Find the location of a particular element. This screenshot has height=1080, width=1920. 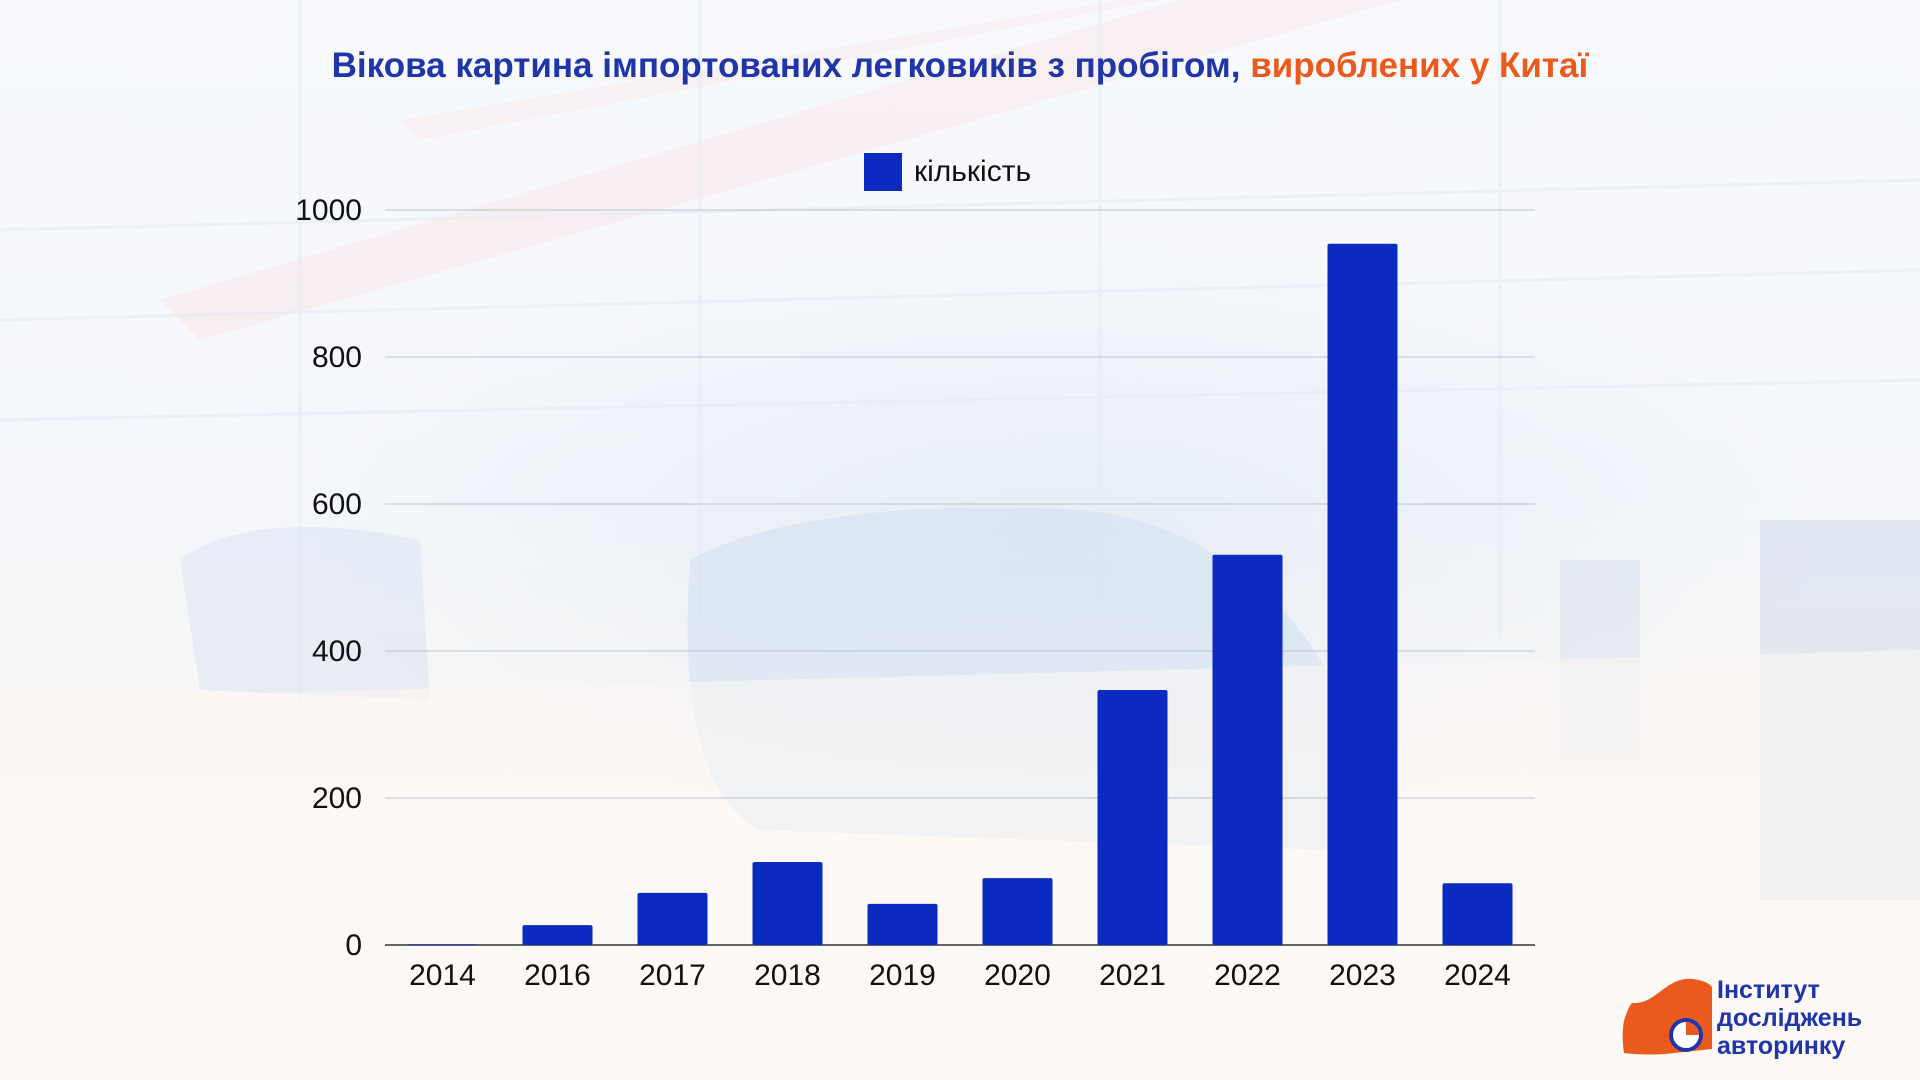

bar-2017 is located at coordinates (672, 918).